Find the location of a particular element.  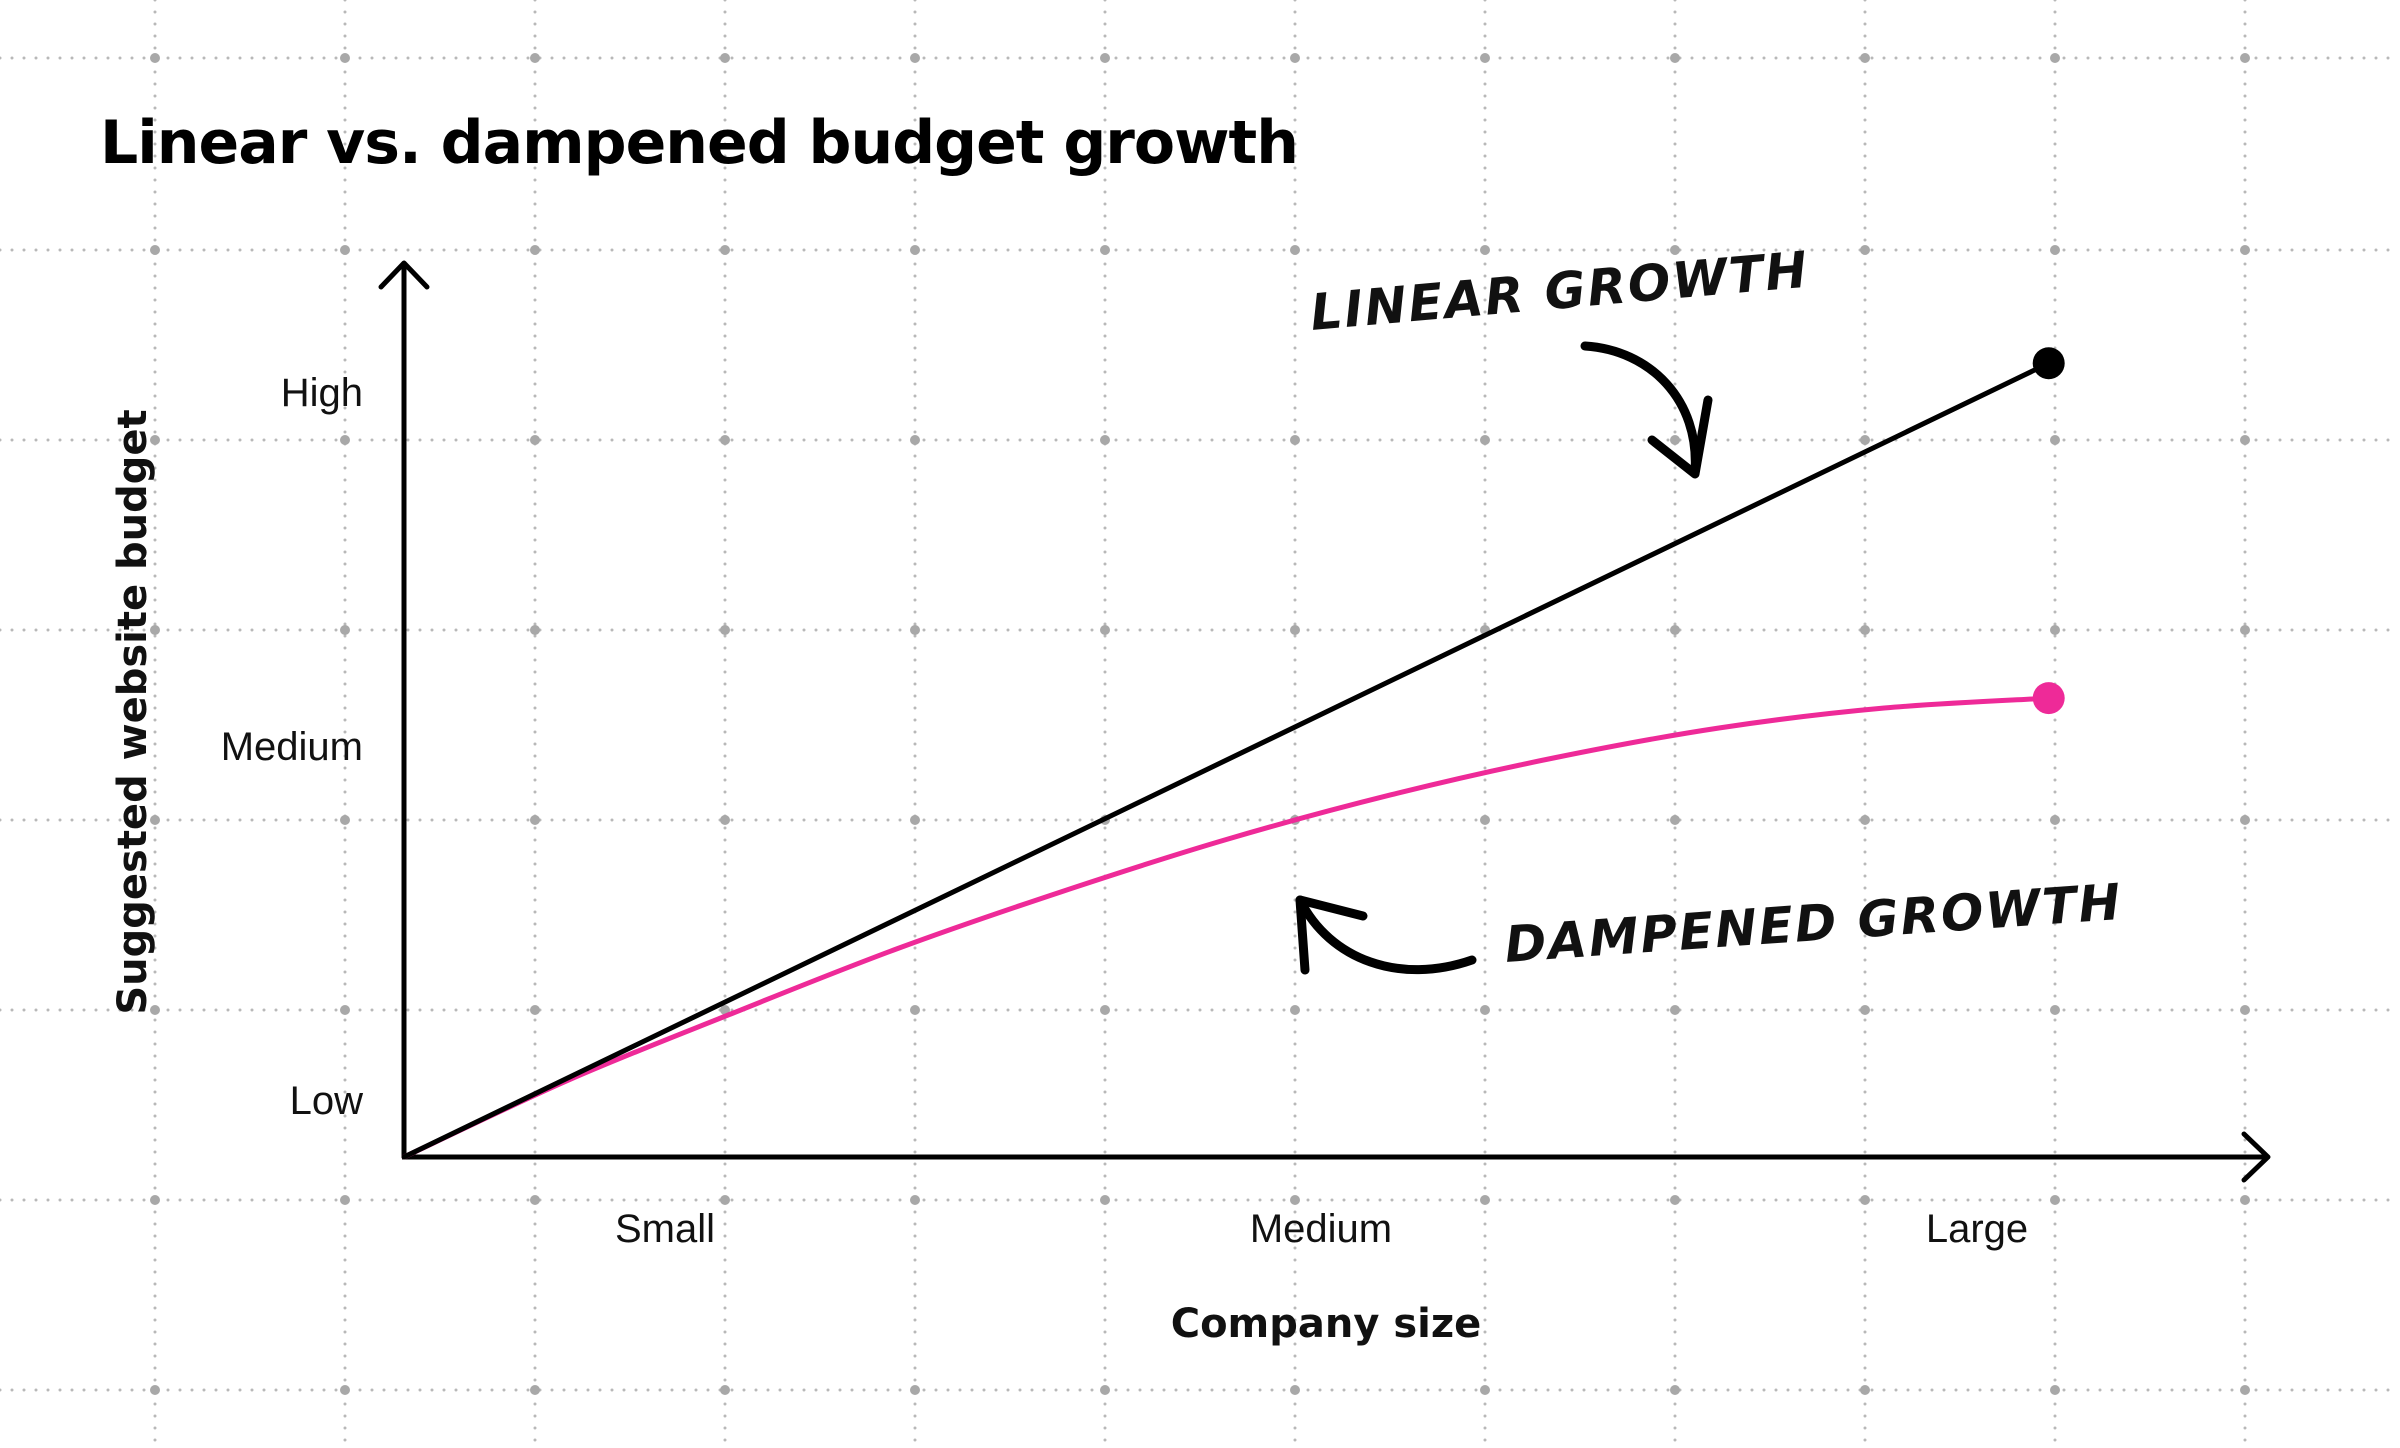

y-axis-arrow-icon is located at coordinates (404, 275).